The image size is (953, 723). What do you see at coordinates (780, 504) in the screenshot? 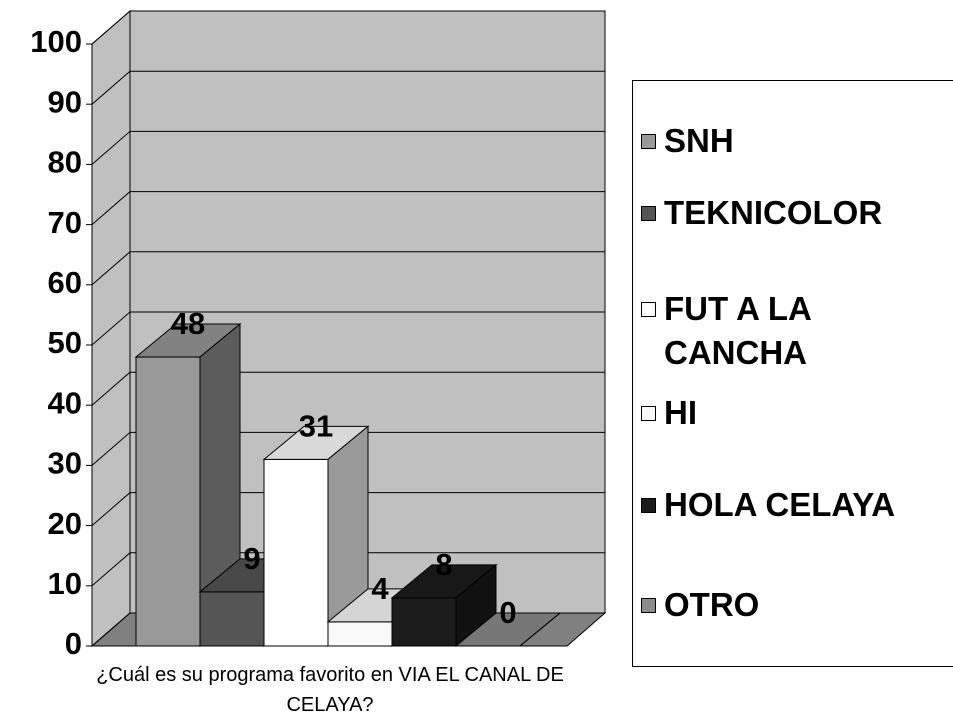
I see `legend-label: HOLA CELAYA` at bounding box center [780, 504].